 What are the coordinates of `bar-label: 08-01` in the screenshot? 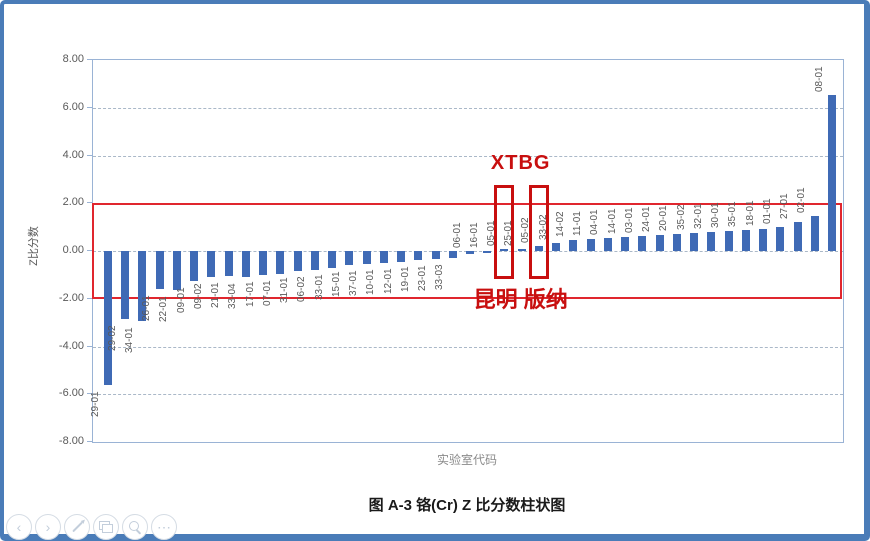 It's located at (819, 79).